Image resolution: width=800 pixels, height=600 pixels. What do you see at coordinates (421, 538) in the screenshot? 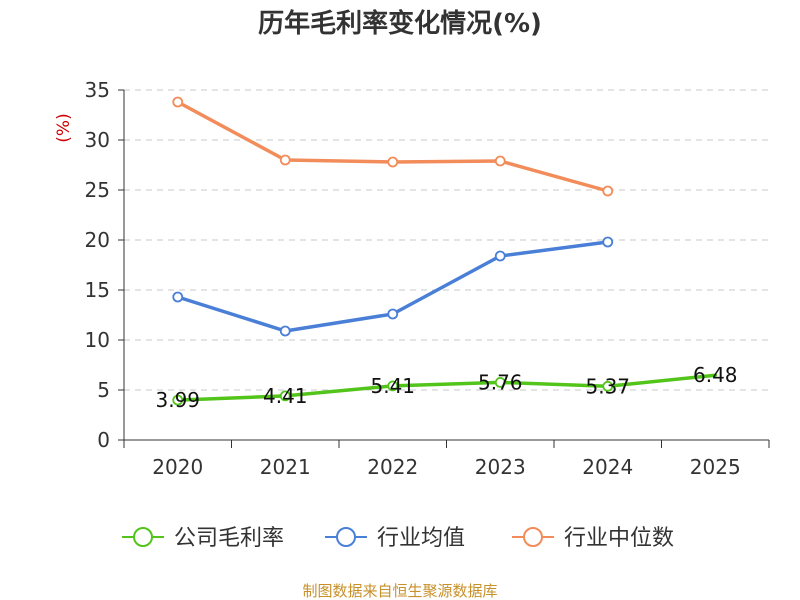
I see `legend-label: 行业均值` at bounding box center [421, 538].